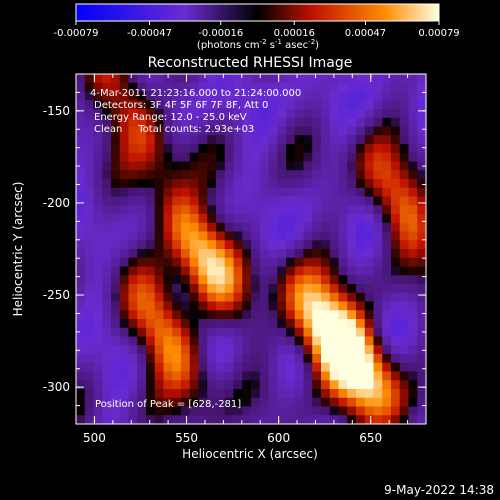 The image size is (500, 500). What do you see at coordinates (56, 387) in the screenshot?
I see `y-tick-label: -300` at bounding box center [56, 387].